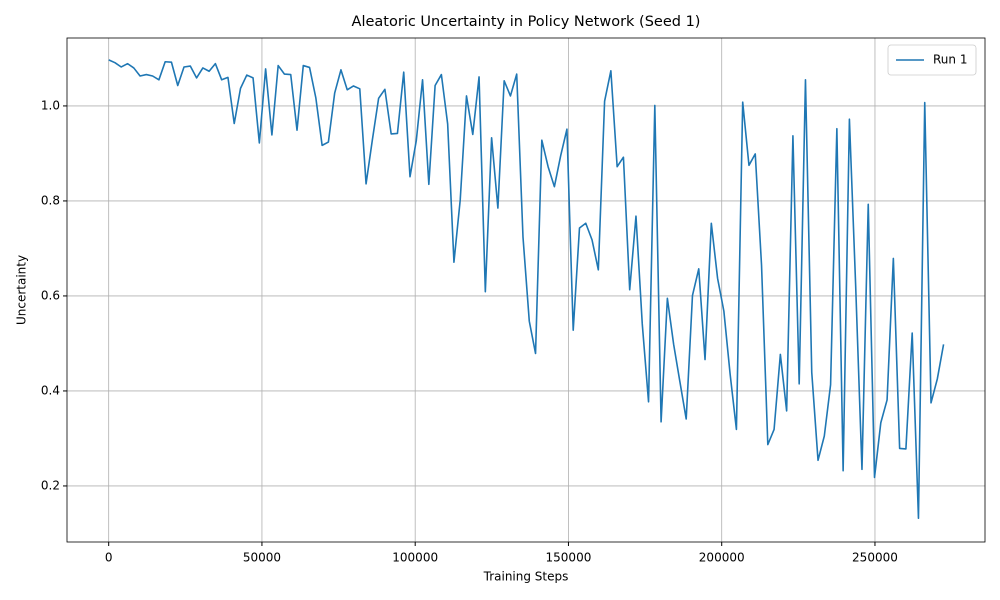 This screenshot has height=600, width=1000. I want to click on x-tick-label: 0, so click(109, 558).